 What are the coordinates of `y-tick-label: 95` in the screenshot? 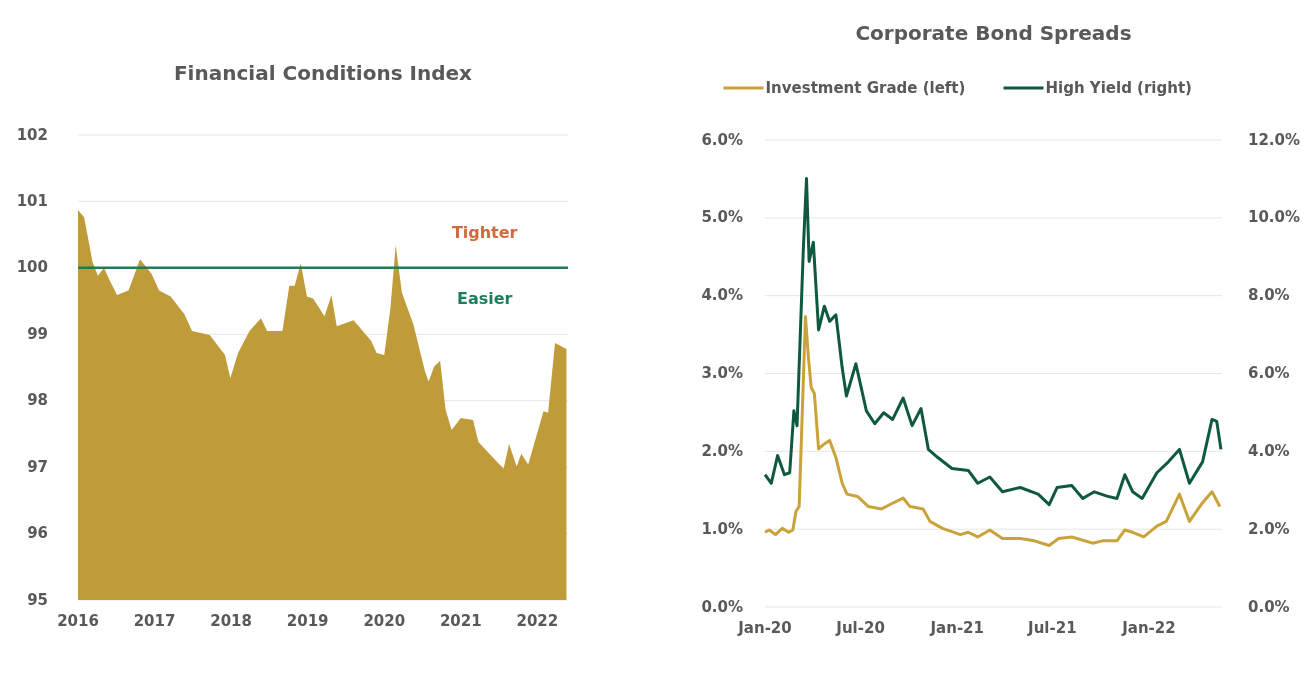 It's located at (37, 599).